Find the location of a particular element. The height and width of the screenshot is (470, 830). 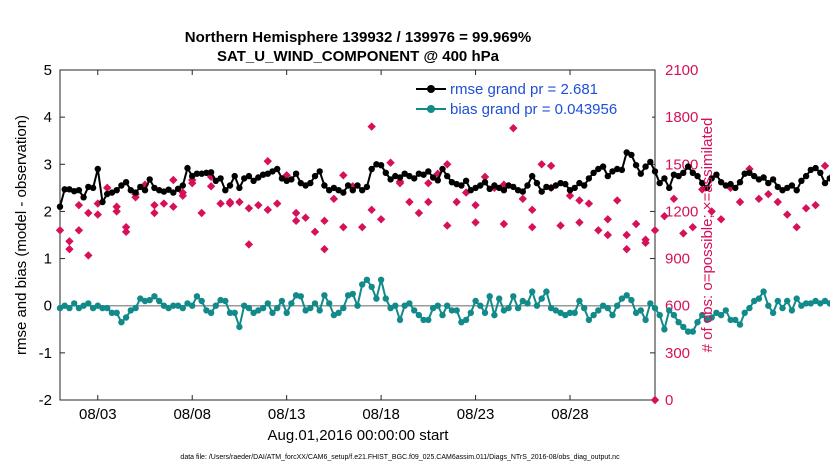

y-tick-label-right: 1800 is located at coordinates (681, 117).